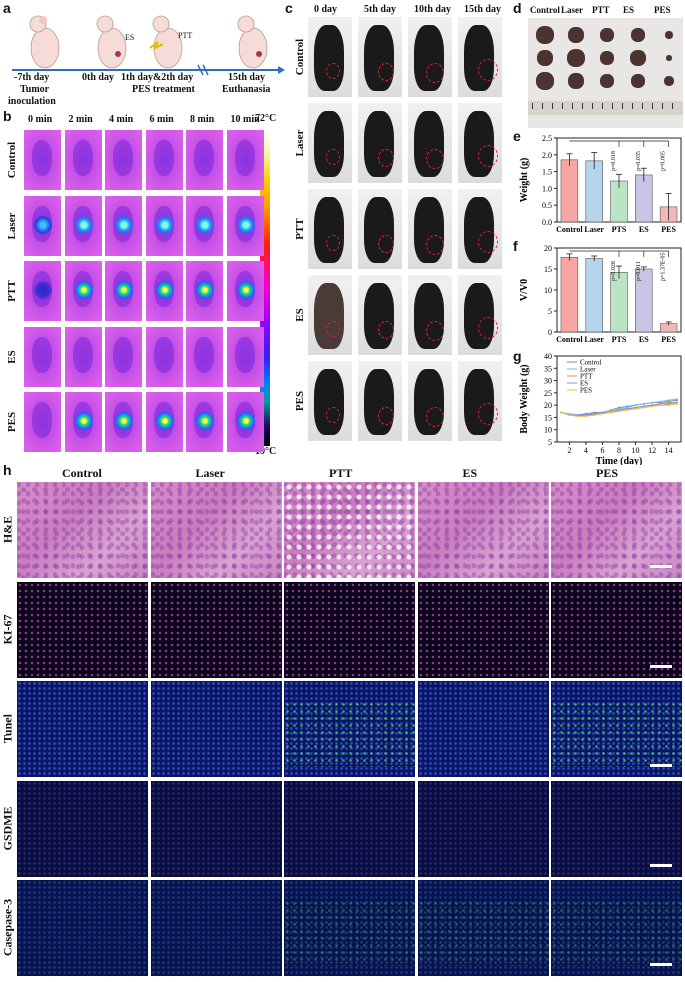 Image resolution: width=685 pixels, height=982 pixels. Describe the element at coordinates (607, 473) in the screenshot. I see `histo-col-label: PES` at that location.